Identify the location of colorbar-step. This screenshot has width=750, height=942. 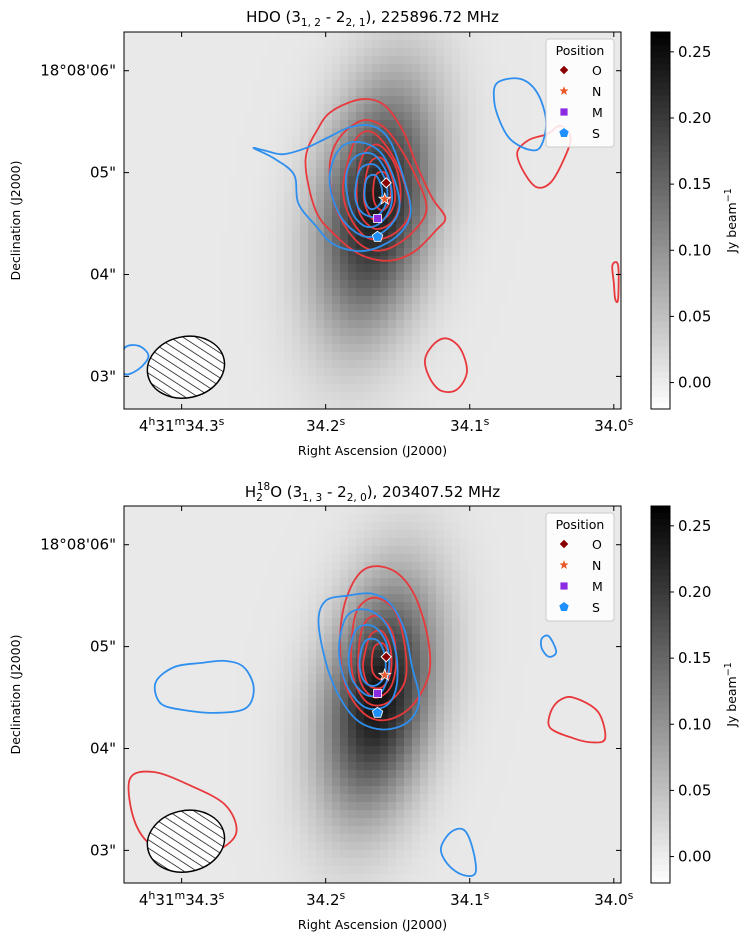
(660, 224).